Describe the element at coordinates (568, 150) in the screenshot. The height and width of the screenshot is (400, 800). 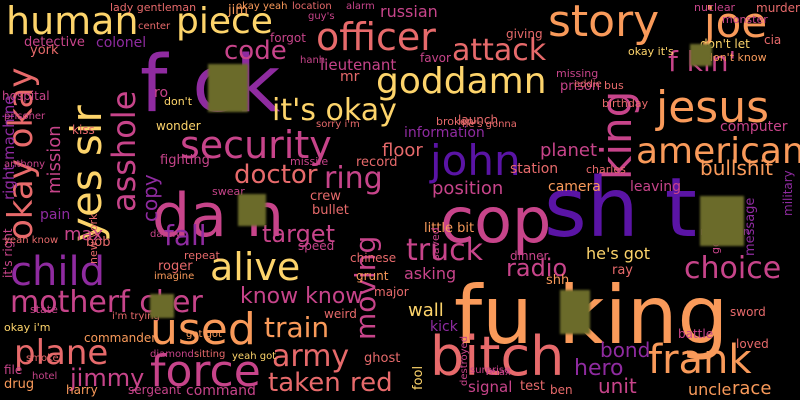
I see `word: planet` at that location.